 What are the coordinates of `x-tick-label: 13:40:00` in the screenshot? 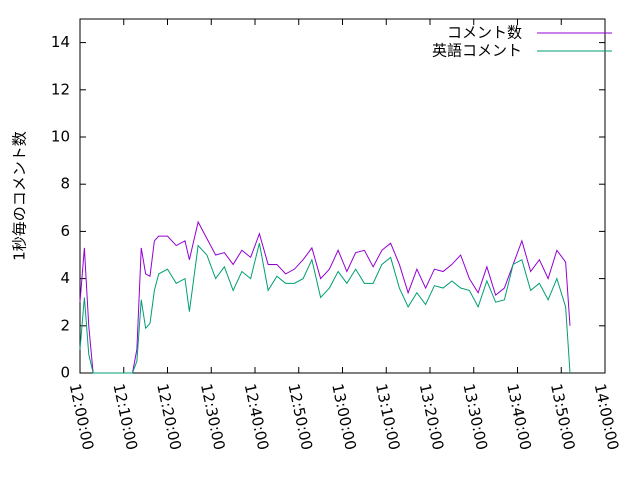 It's located at (519, 417).